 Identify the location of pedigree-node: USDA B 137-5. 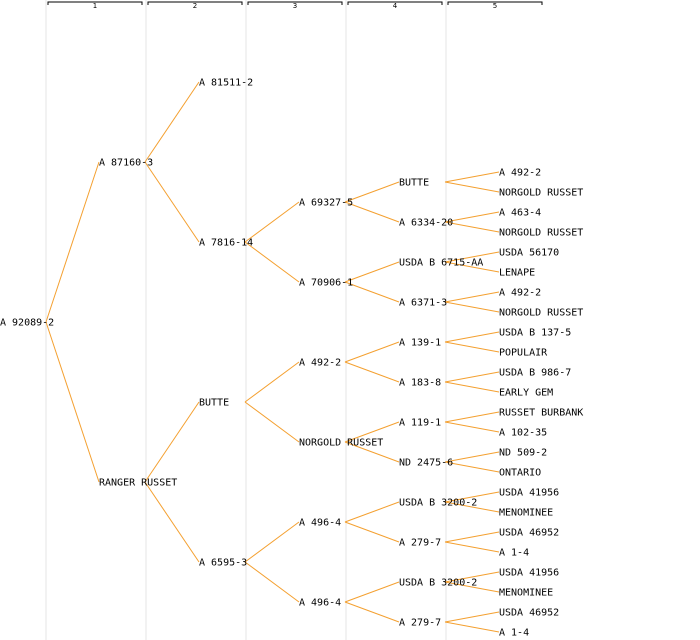
(535, 333).